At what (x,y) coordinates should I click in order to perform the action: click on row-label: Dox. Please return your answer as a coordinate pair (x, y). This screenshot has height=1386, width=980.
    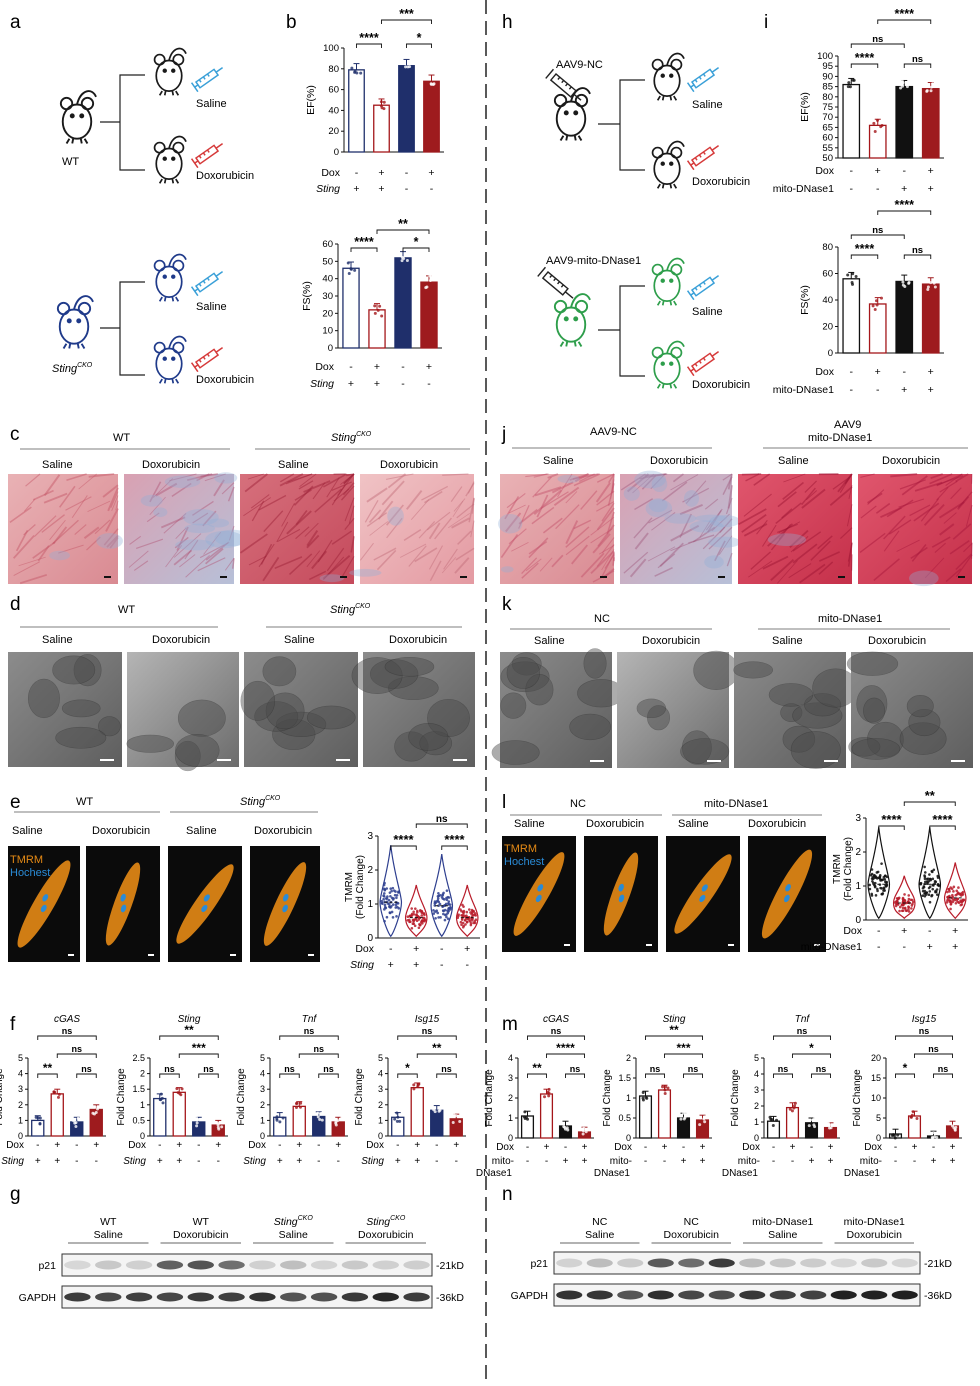
    Looking at the image, I should click on (623, 1147).